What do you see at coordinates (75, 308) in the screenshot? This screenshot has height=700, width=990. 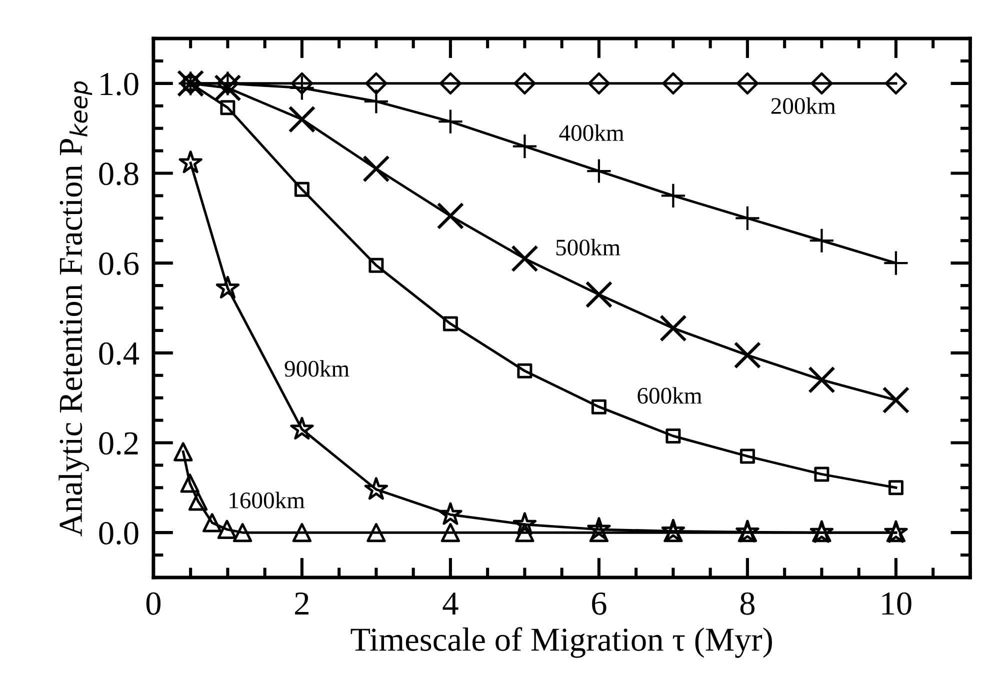 I see `y-axis-title: Analytic Retention Fraction P$_{keep}$` at bounding box center [75, 308].